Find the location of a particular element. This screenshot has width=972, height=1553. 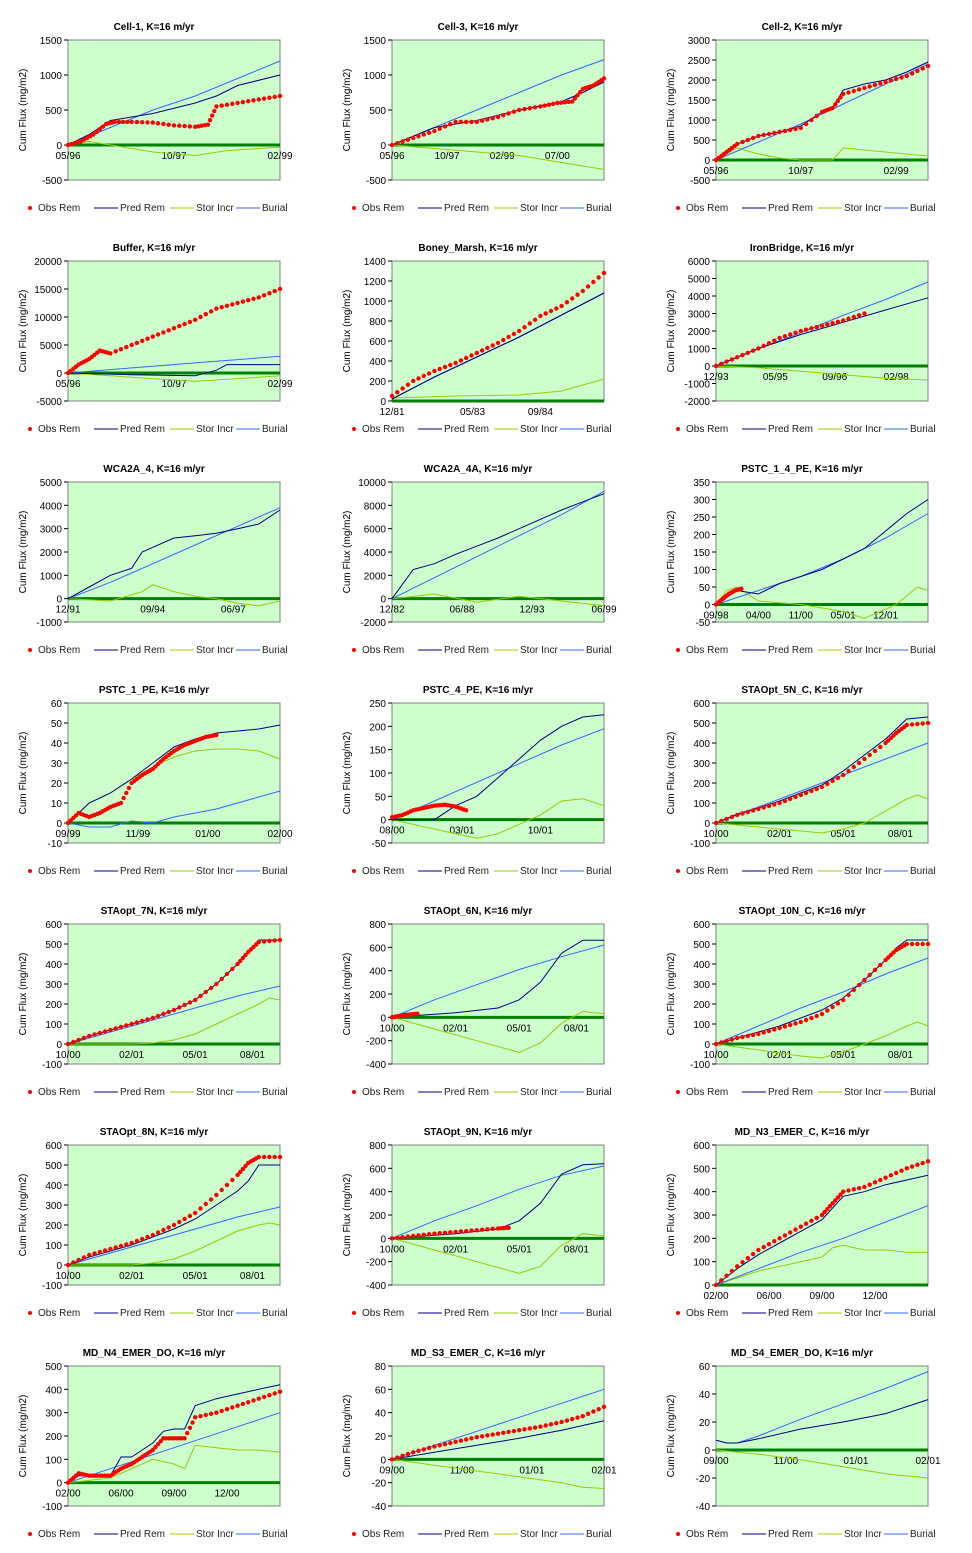

y-tick-label: 1200 is located at coordinates (375, 282).